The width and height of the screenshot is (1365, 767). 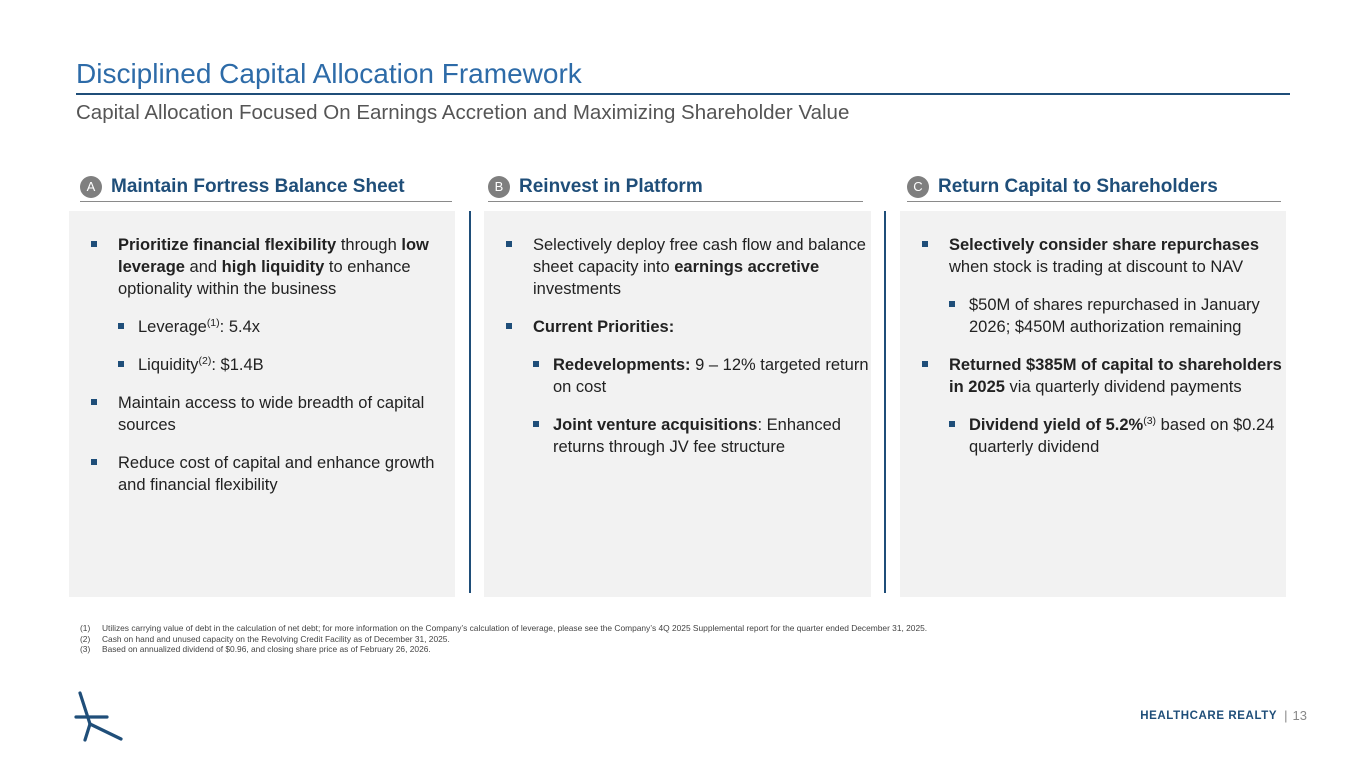 I want to click on footer-brand: HEALTHCARE REALTY | 13, so click(x=1223, y=715).